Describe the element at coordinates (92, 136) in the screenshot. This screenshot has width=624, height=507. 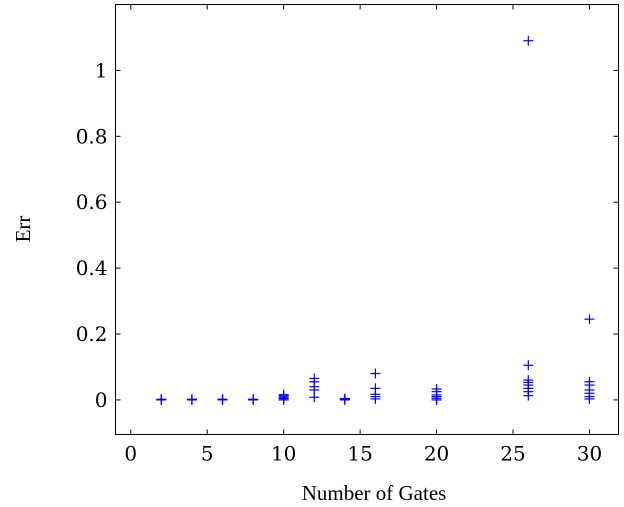
I see `y-tick-label: 0.8` at that location.